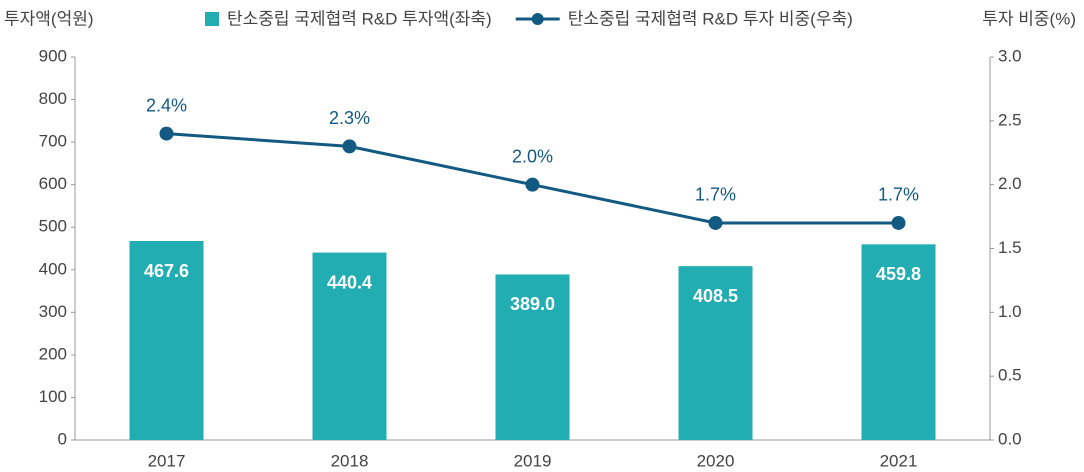  What do you see at coordinates (49, 18) in the screenshot?
I see `y-axis-title: 투자액(억원)` at bounding box center [49, 18].